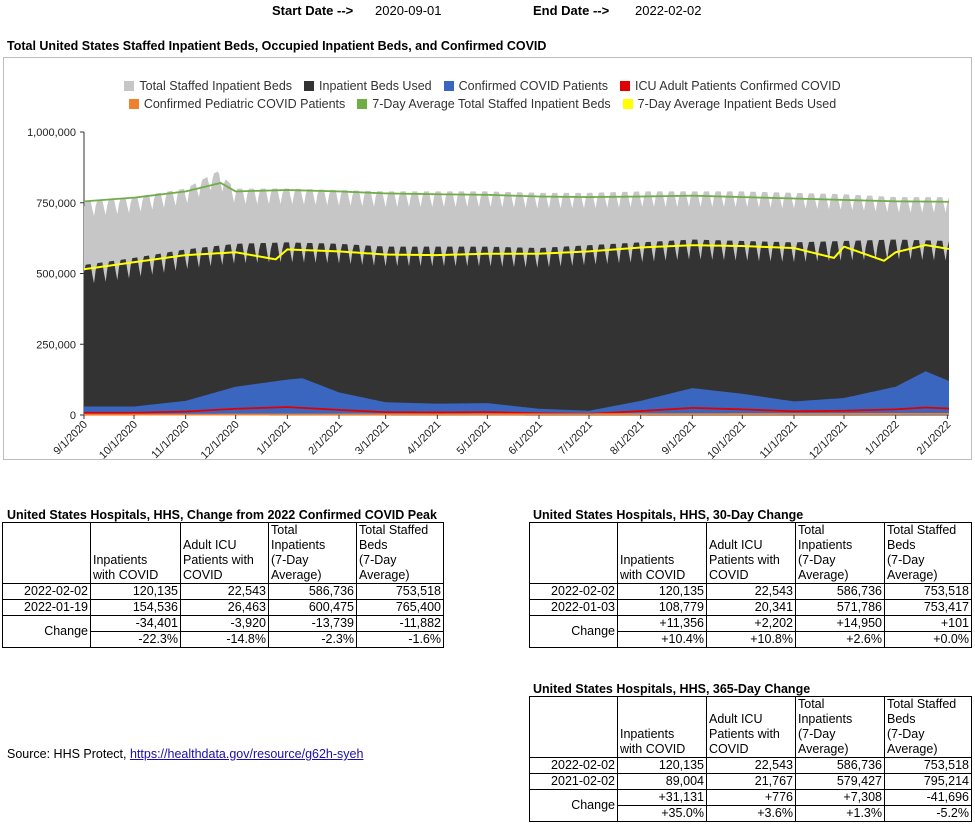  What do you see at coordinates (662, 797) in the screenshot?
I see `change-abs-value: +31,131` at bounding box center [662, 797].